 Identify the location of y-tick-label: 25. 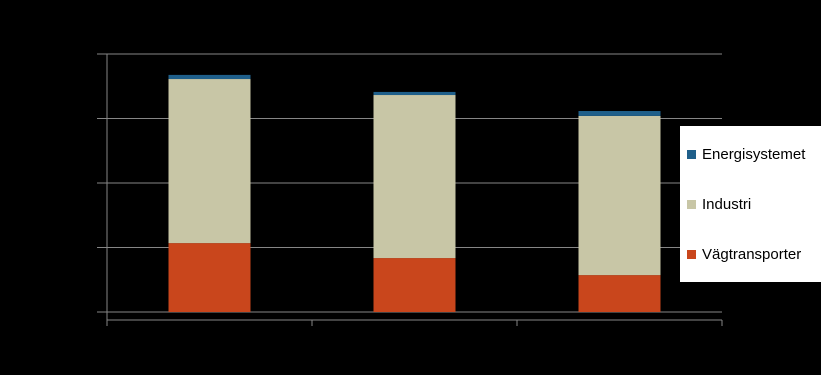
(84, 246).